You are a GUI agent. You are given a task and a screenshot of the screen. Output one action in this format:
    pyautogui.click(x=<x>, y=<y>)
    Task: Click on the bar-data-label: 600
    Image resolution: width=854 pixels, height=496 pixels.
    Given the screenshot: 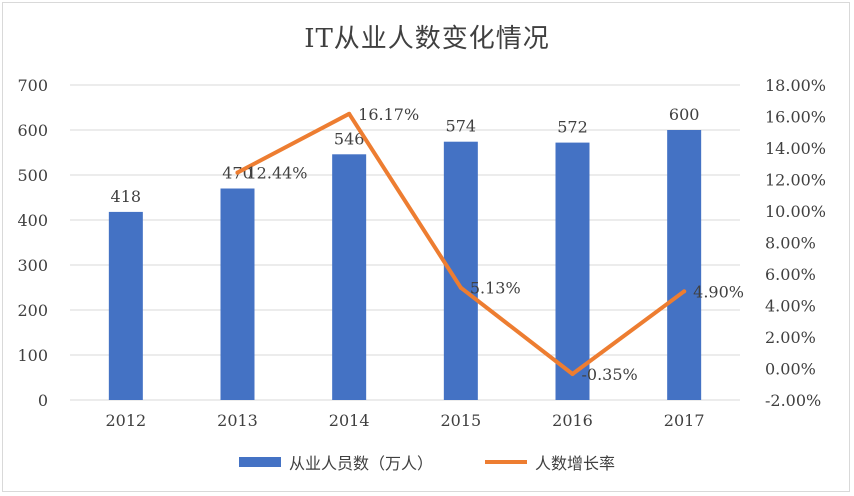 What is the action you would take?
    pyautogui.click(x=684, y=114)
    